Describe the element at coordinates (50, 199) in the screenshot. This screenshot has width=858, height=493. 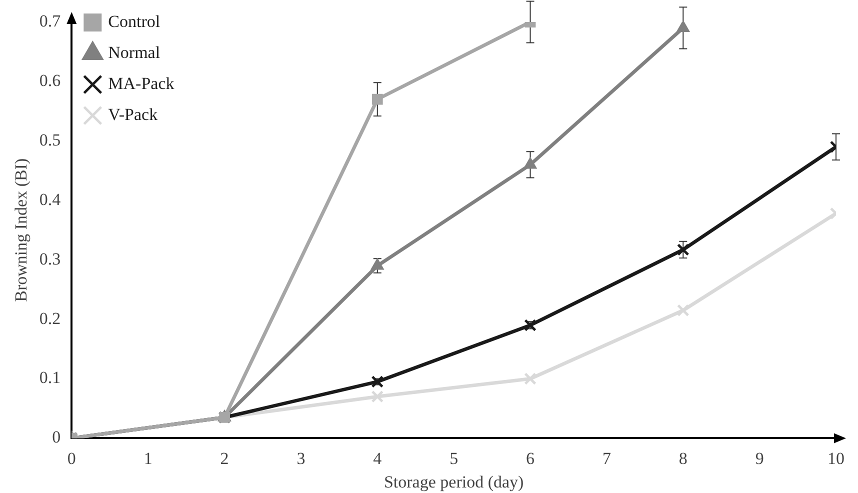
I see `y-tick-label: 0.4` at that location.